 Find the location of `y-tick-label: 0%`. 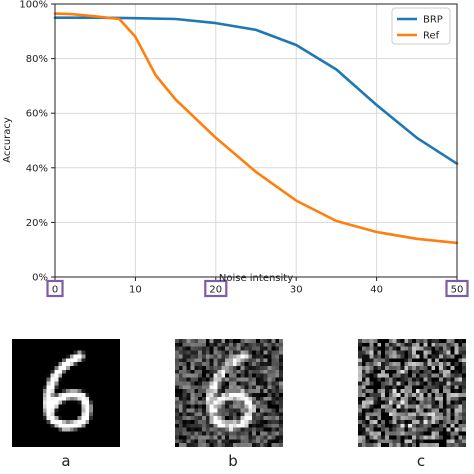

y-tick-label: 0% is located at coordinates (40, 278).